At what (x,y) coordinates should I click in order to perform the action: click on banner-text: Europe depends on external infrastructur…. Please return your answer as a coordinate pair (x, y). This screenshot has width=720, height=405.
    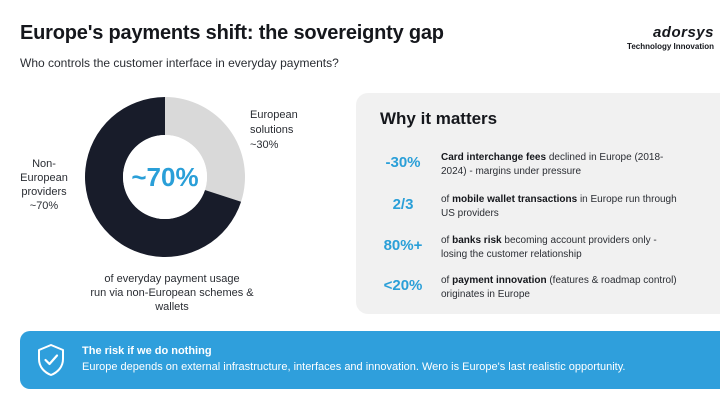
    Looking at the image, I should click on (354, 367).